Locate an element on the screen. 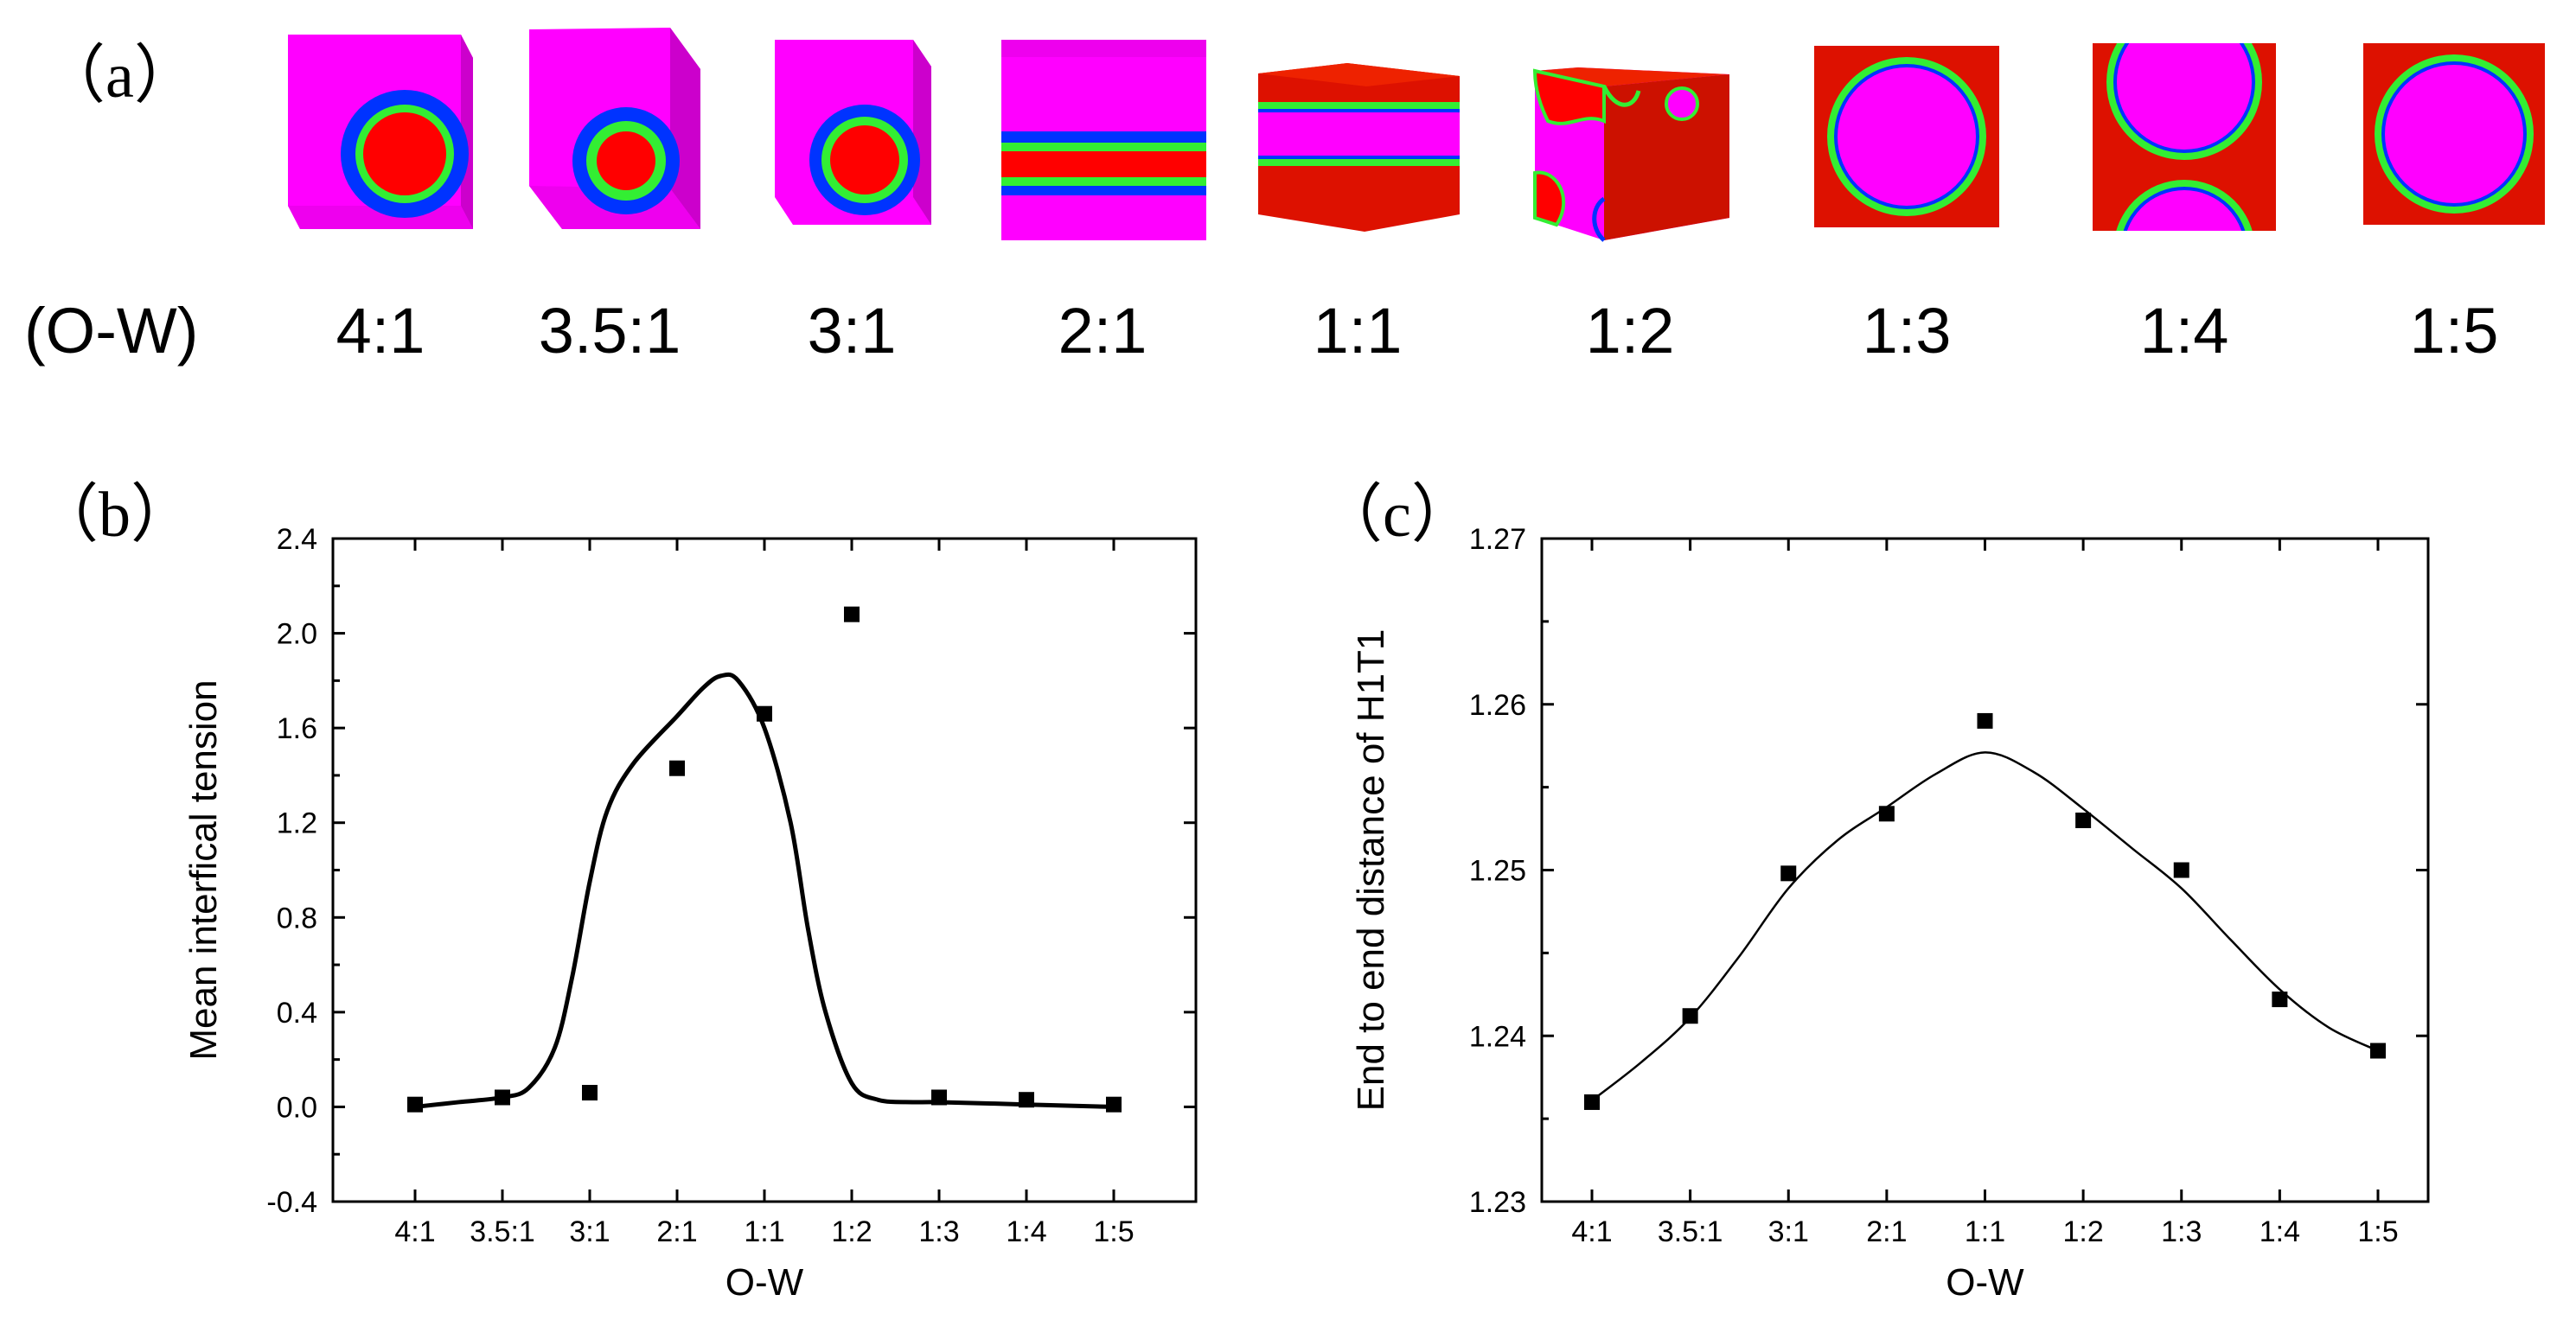 The height and width of the screenshot is (1333, 2576). y-tick-label: 1.6 is located at coordinates (297, 728).